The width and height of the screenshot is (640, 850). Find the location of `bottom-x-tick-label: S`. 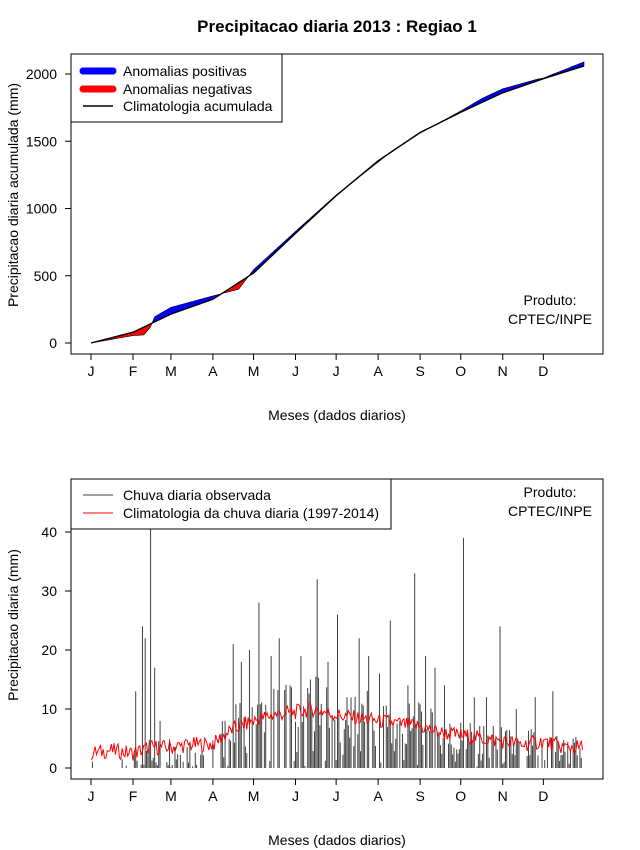

bottom-x-tick-label: S is located at coordinates (419, 796).